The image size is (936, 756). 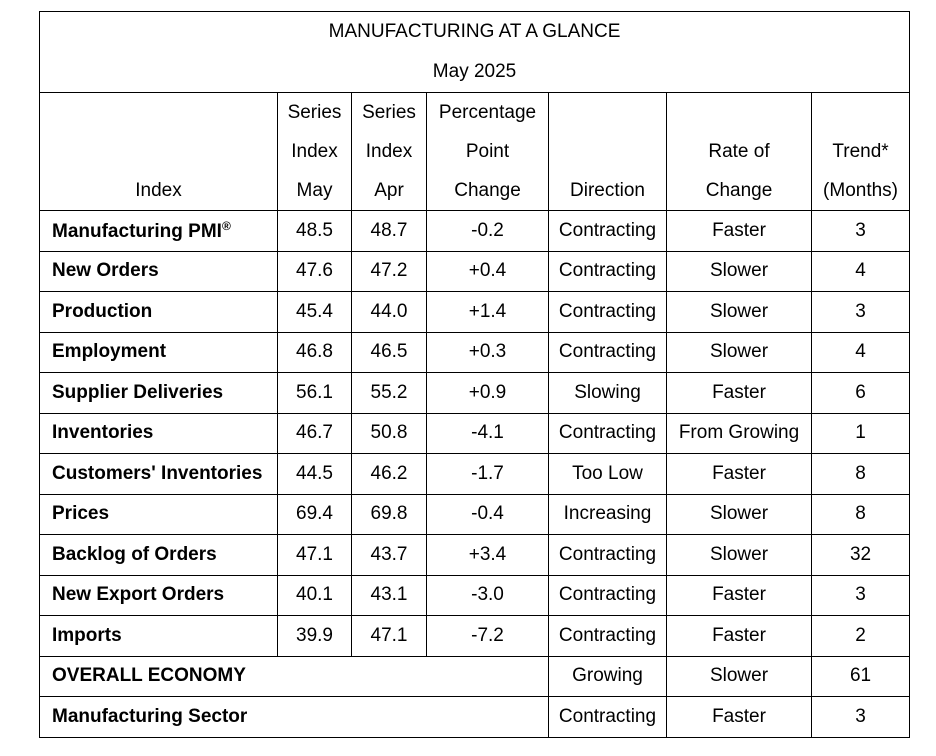 I want to click on index-name-text: Supplier Deliveries, so click(x=138, y=392).